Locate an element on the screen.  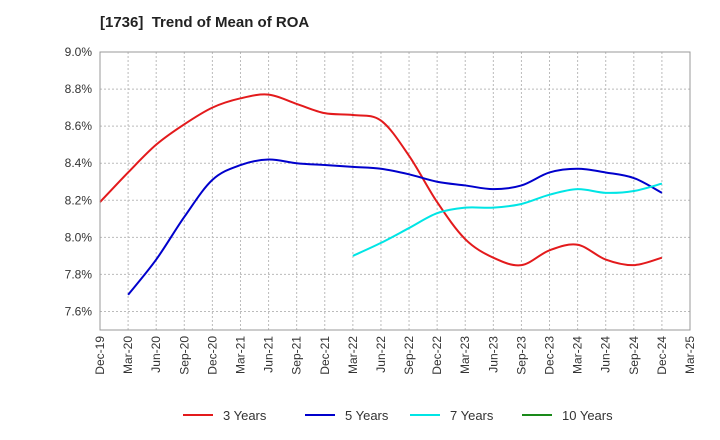
y-axis-ticks: 7.6% 7.8% 8.0% 8.2% 8.4% 8.6% 8.8% 9.0% is located at coordinates (79, 181).